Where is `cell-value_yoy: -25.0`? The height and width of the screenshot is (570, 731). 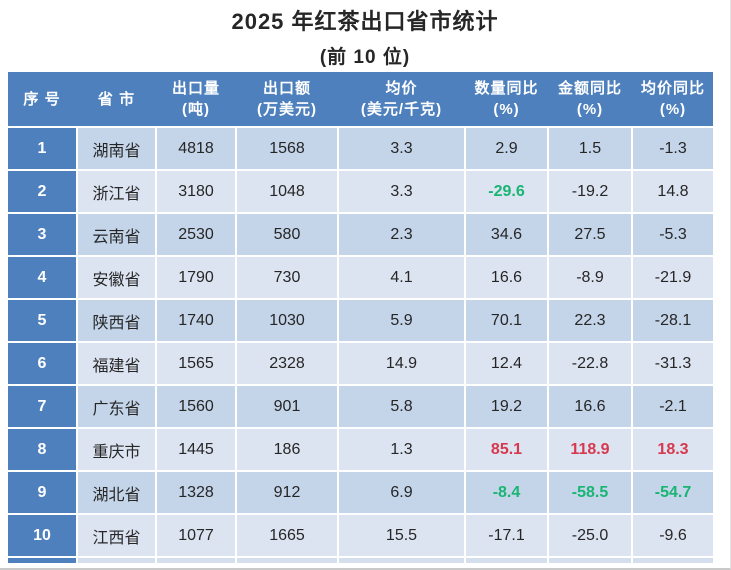 cell-value_yoy: -25.0 is located at coordinates (590, 535).